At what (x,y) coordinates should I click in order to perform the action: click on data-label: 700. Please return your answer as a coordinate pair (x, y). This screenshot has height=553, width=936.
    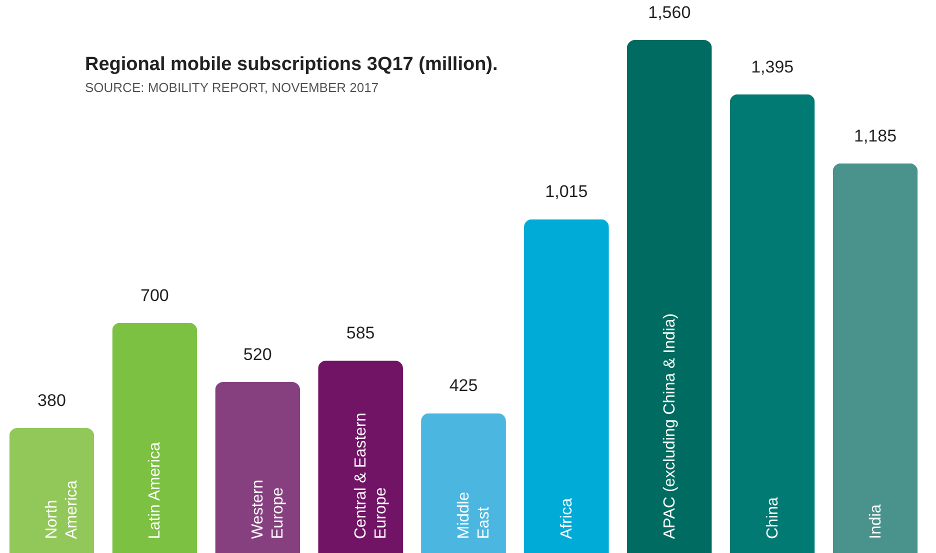
    Looking at the image, I should click on (154, 295).